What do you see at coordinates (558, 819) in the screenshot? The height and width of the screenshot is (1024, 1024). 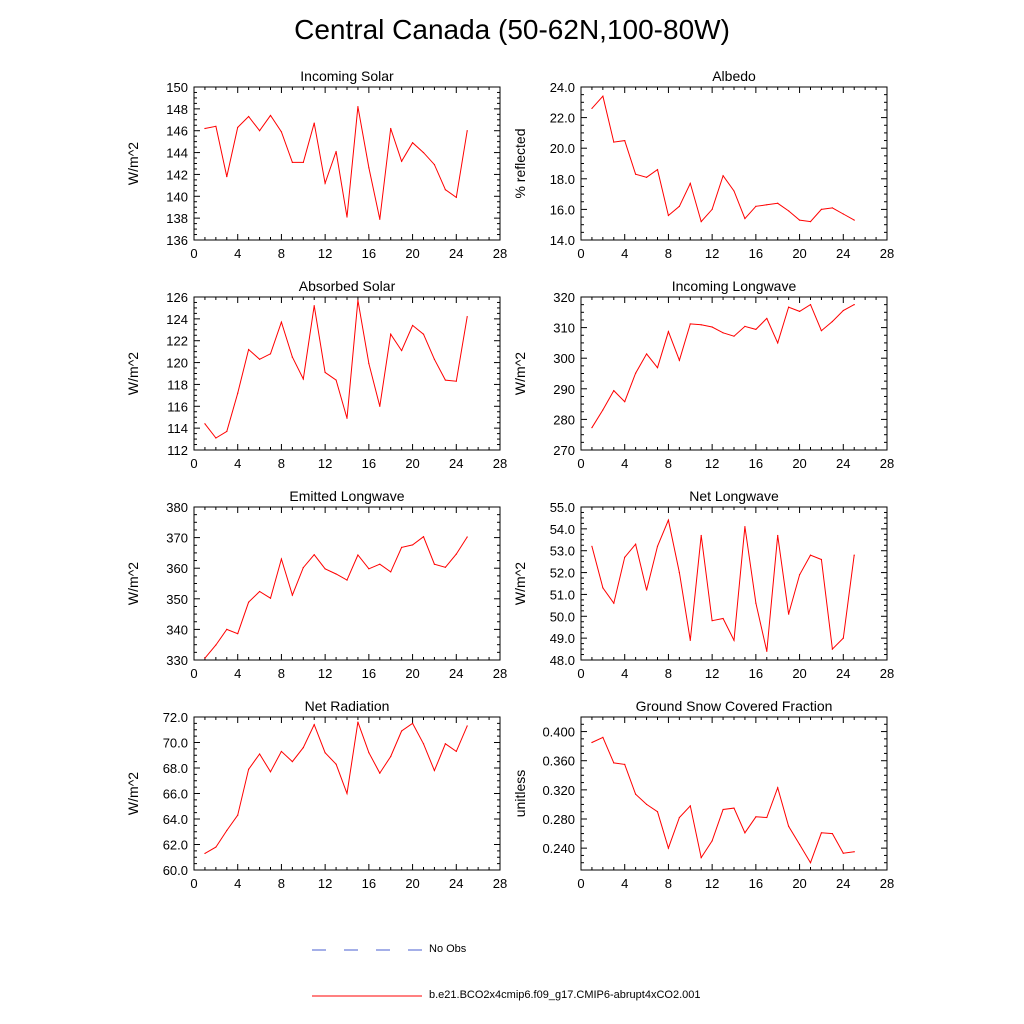 I see `y-tick-label: 0.280` at bounding box center [558, 819].